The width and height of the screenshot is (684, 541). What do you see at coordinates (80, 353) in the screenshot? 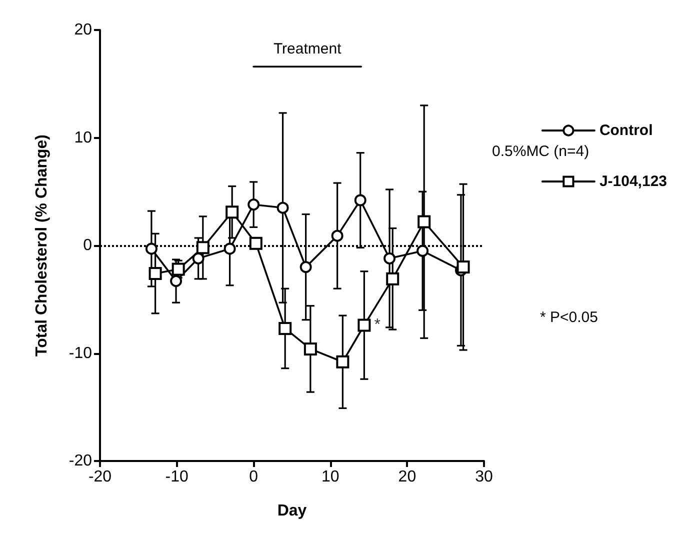
I see `y-tick-label: -10` at bounding box center [80, 353].